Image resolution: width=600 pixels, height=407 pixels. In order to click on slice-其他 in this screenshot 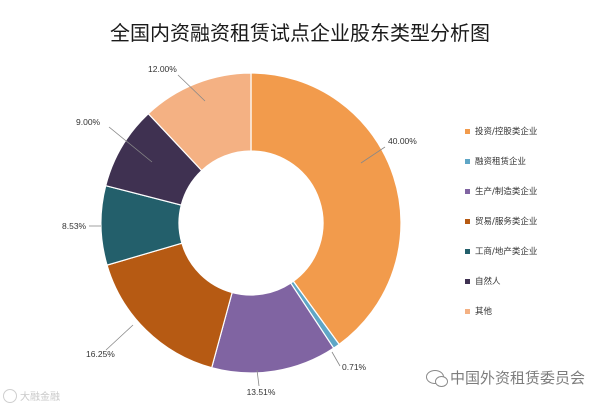, I will do `click(199, 122)`.